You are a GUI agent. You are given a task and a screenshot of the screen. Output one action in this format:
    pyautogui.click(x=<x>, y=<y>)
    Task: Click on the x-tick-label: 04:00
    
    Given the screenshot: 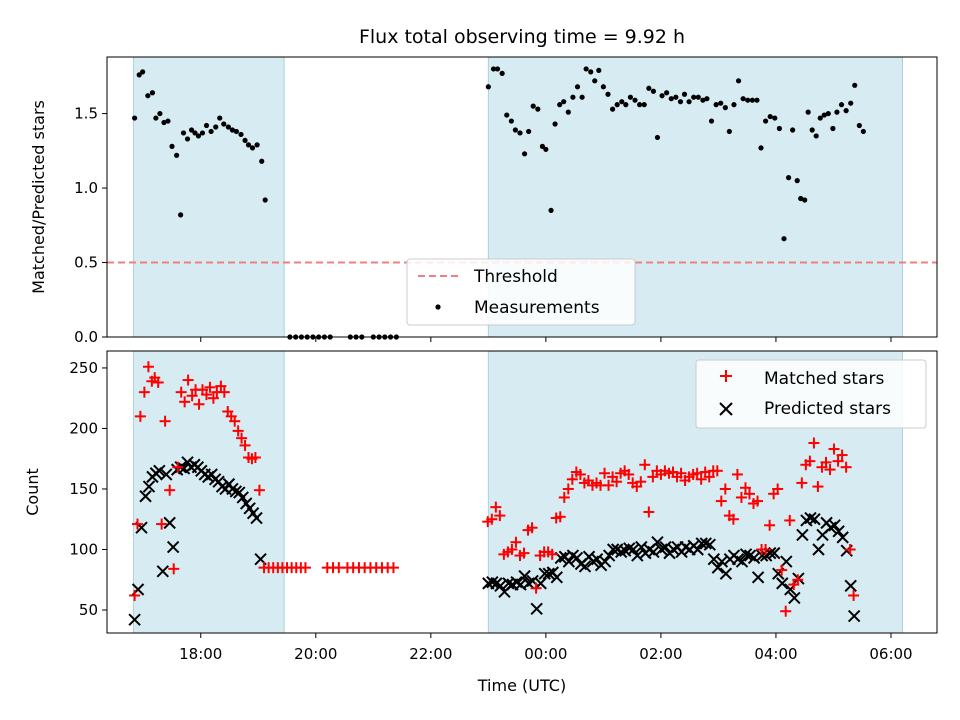 What is the action you would take?
    pyautogui.click(x=775, y=654)
    